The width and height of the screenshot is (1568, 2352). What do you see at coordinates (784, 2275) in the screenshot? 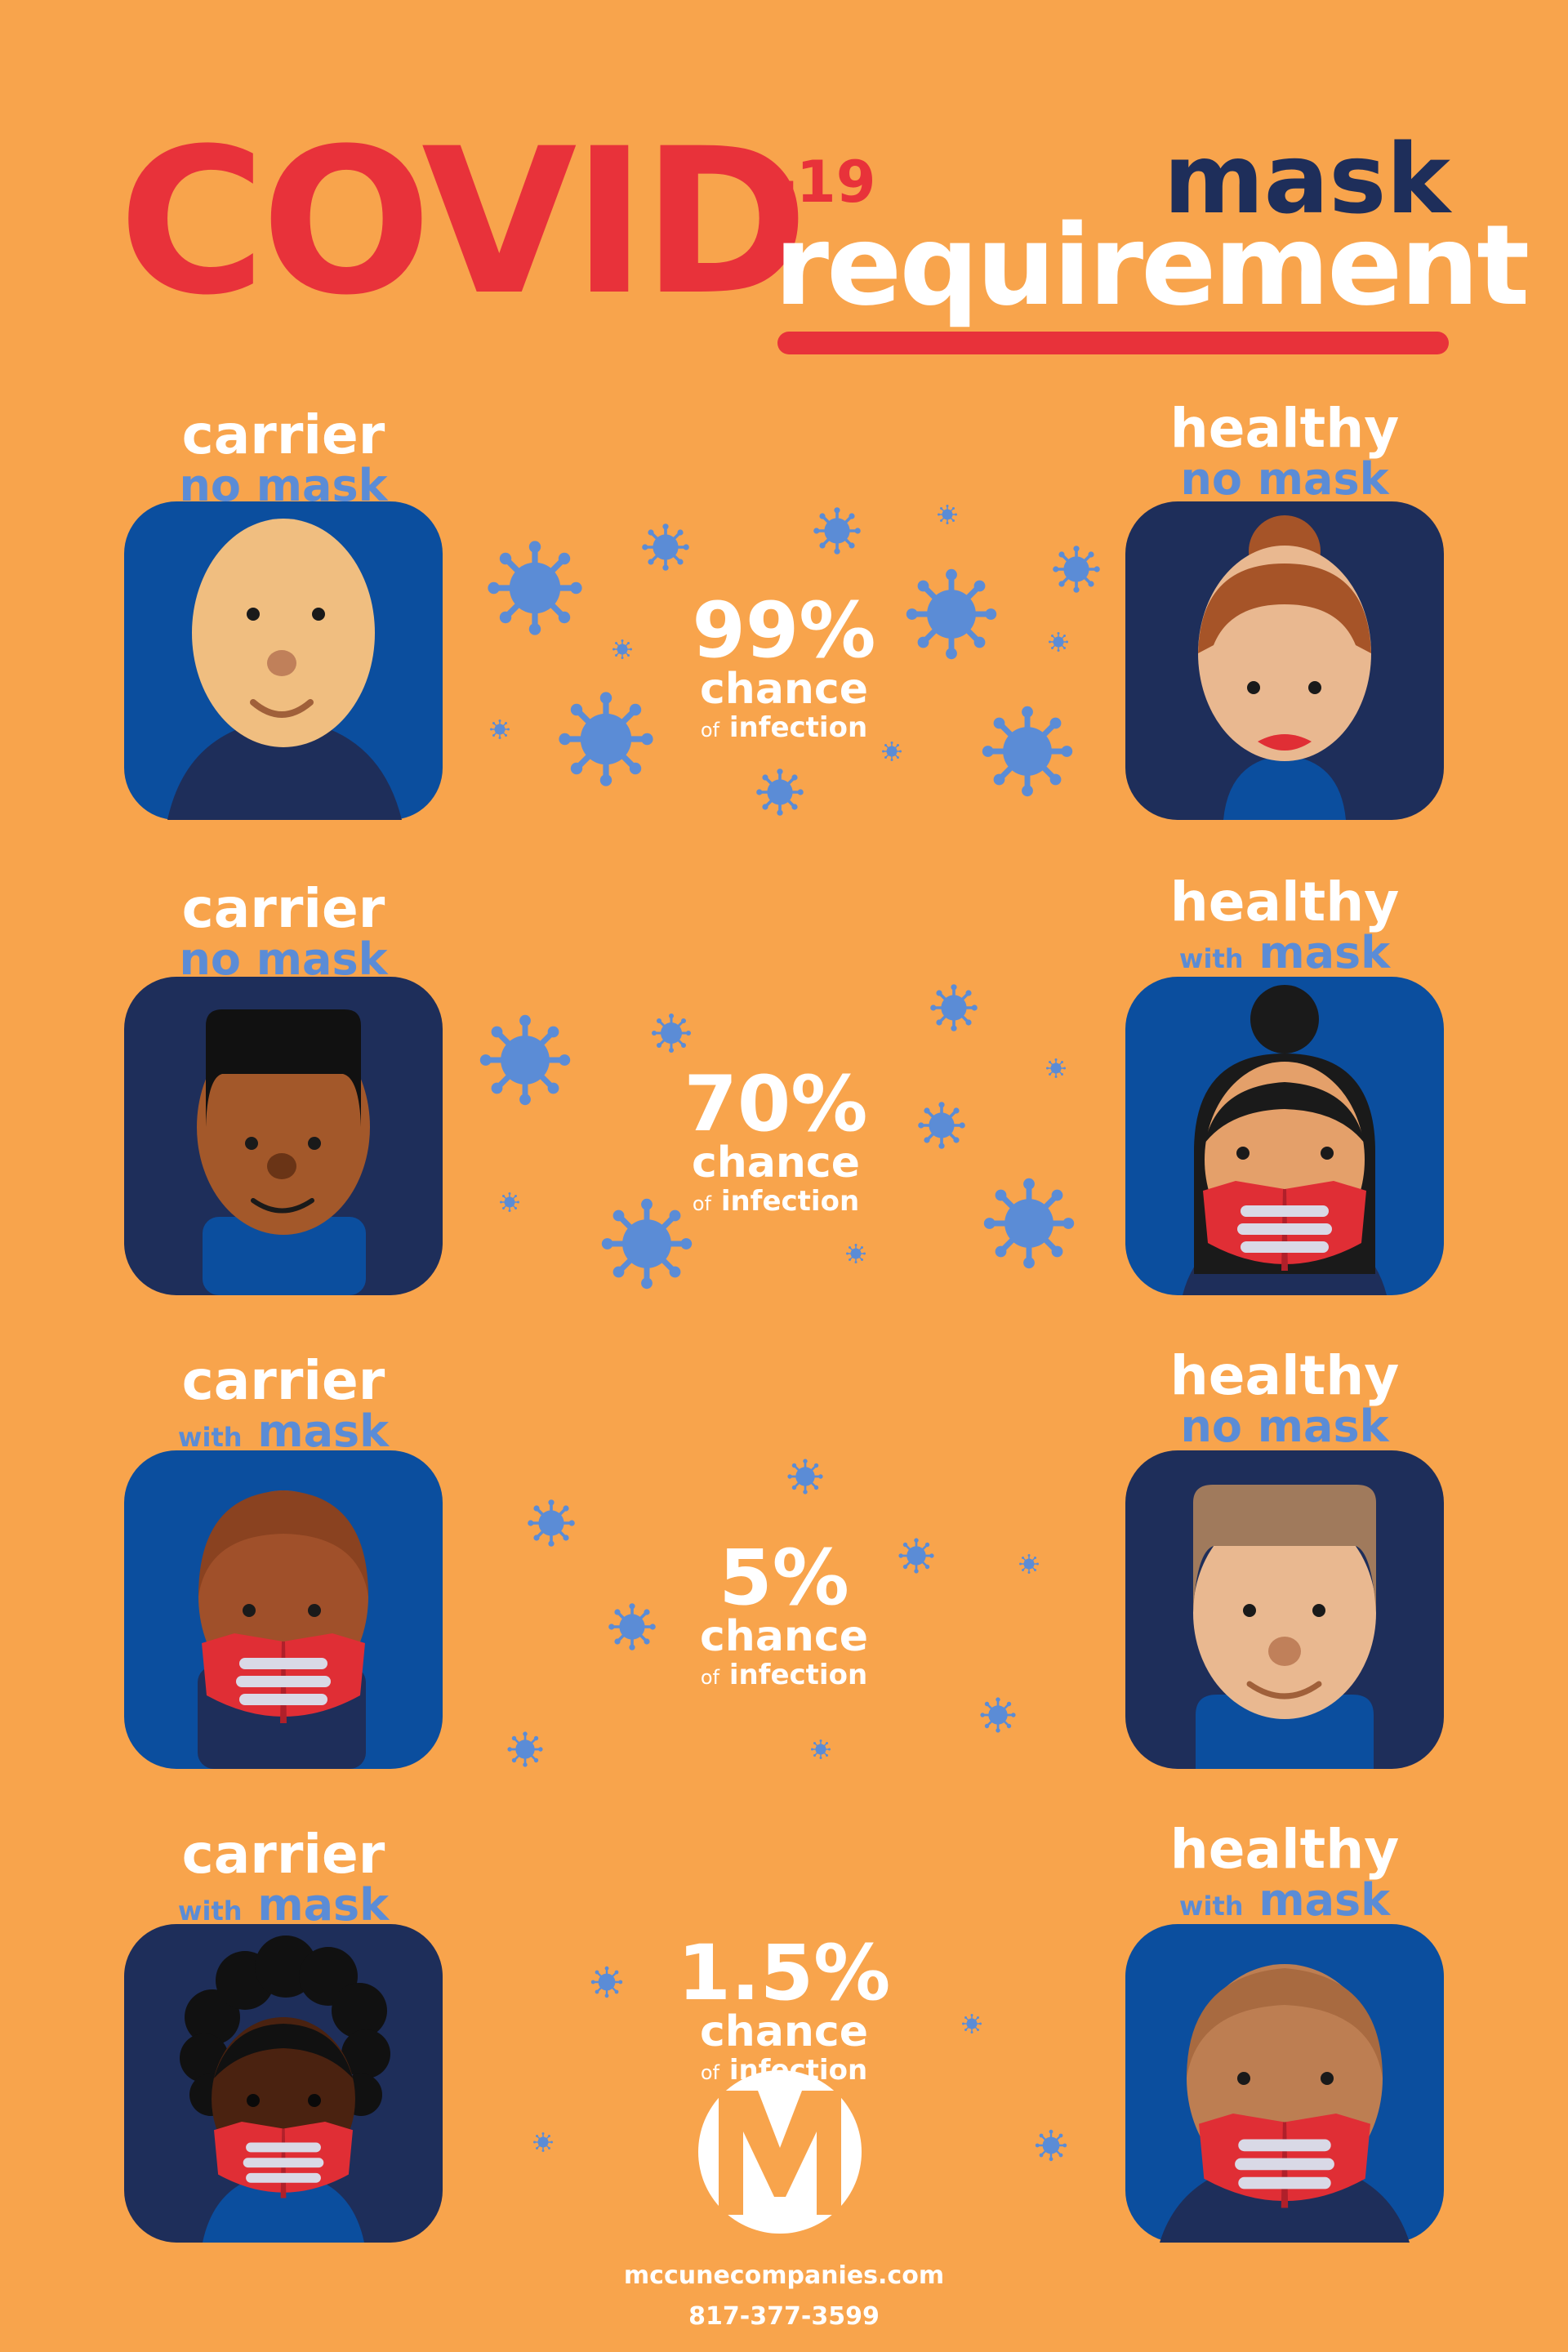
I see `company-website: mccunecompanies.com` at bounding box center [784, 2275].